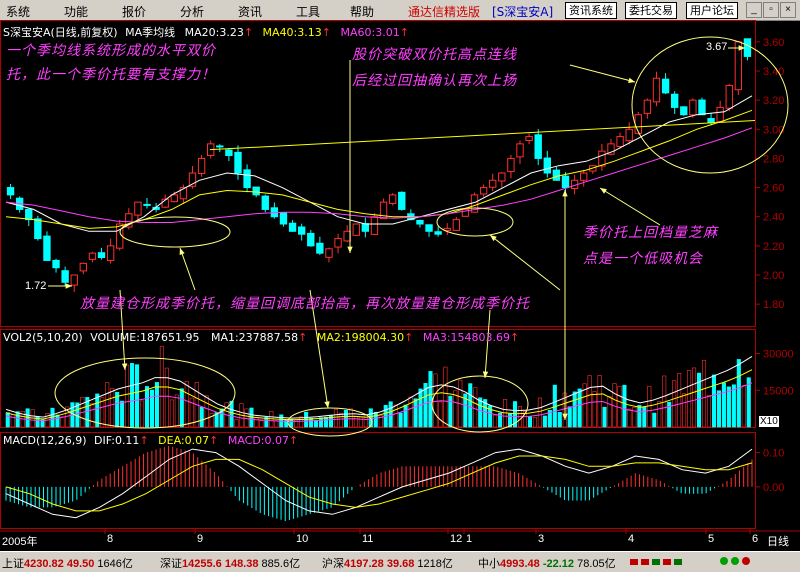 The width and height of the screenshot is (800, 572). What do you see at coordinates (778, 355) in the screenshot?
I see `volume-tick-label: 30000` at bounding box center [778, 355].